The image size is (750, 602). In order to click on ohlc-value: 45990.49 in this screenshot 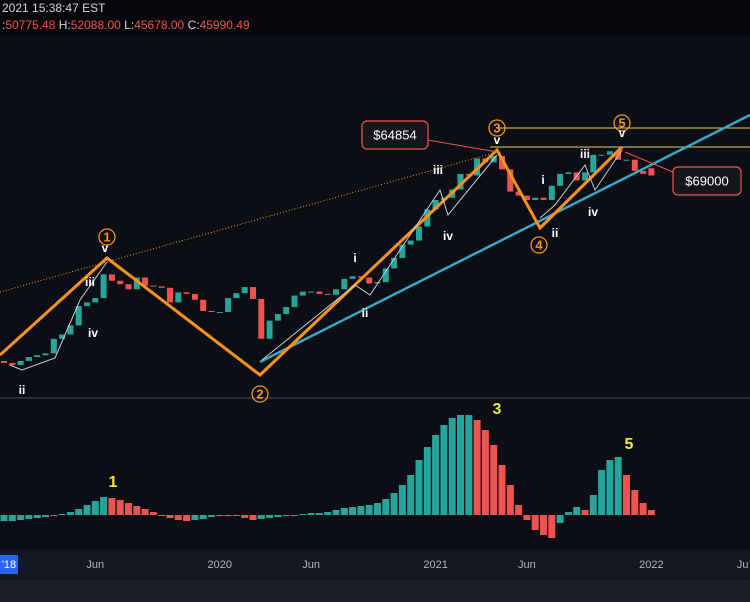, I will do `click(225, 25)`.